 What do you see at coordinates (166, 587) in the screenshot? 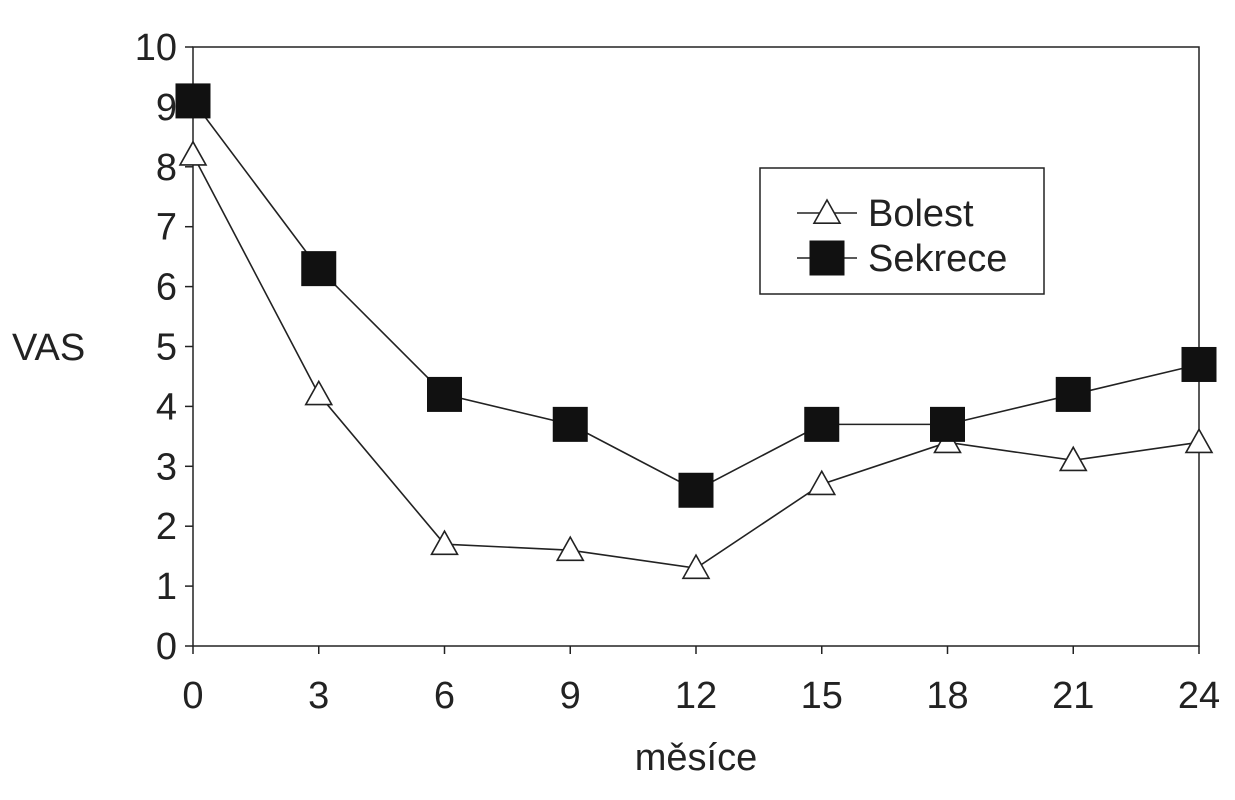
I see `y-tick-label: 1` at bounding box center [166, 587].